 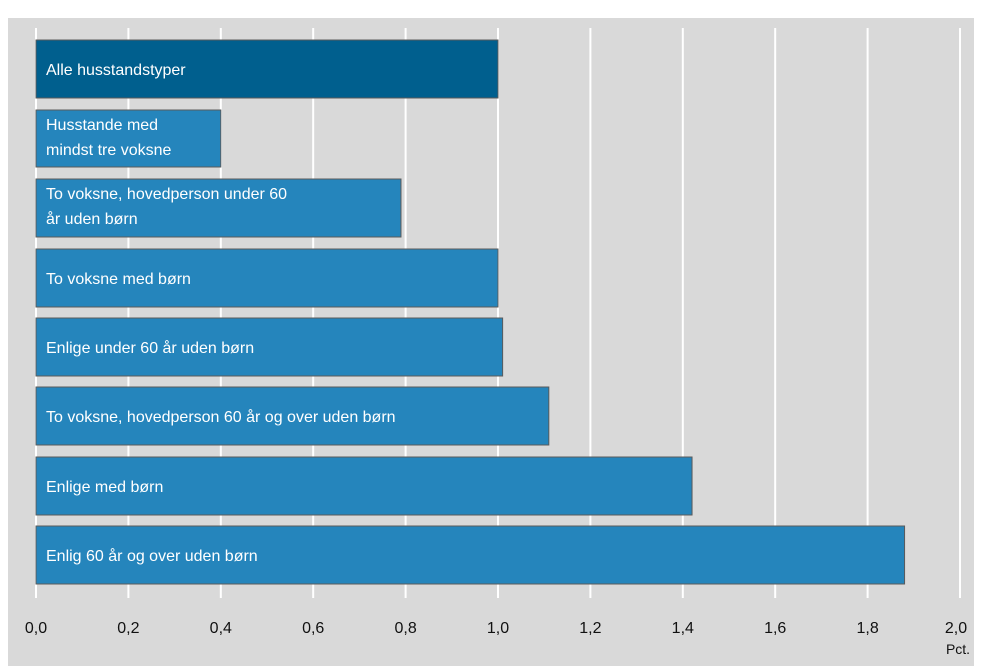 I want to click on bar-label: To voksne med børn, so click(x=118, y=279).